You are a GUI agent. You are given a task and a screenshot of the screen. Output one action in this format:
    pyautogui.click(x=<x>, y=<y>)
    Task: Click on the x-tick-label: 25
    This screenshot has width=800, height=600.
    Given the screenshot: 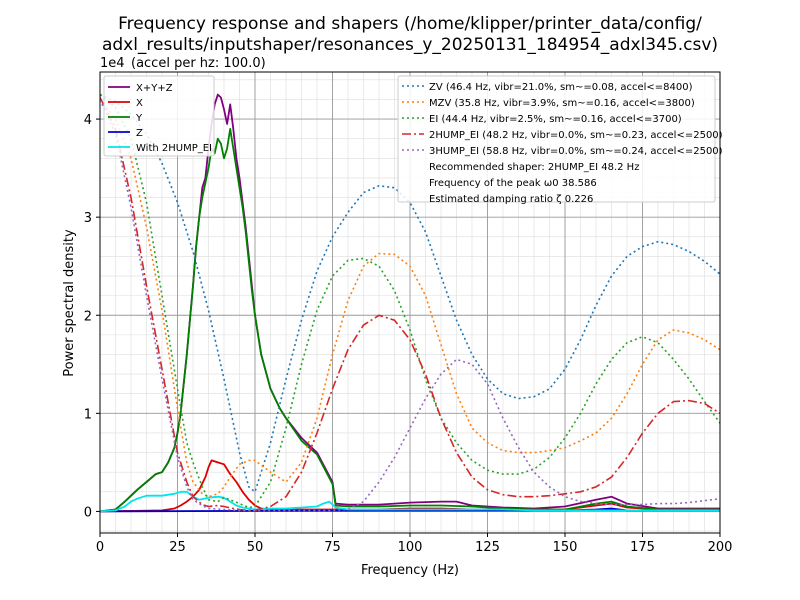 What is the action you would take?
    pyautogui.click(x=177, y=547)
    